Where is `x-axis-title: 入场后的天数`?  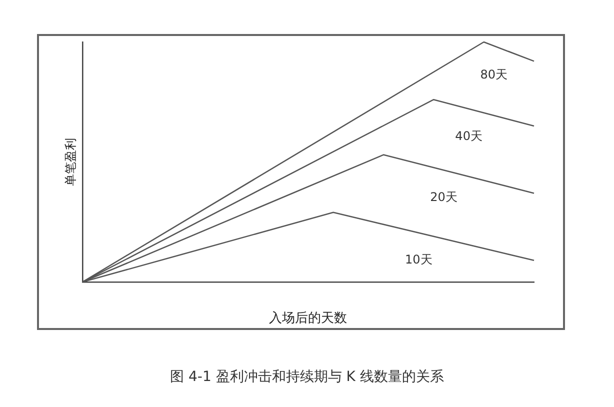
x-axis-title: 入场后的天数 is located at coordinates (308, 317).